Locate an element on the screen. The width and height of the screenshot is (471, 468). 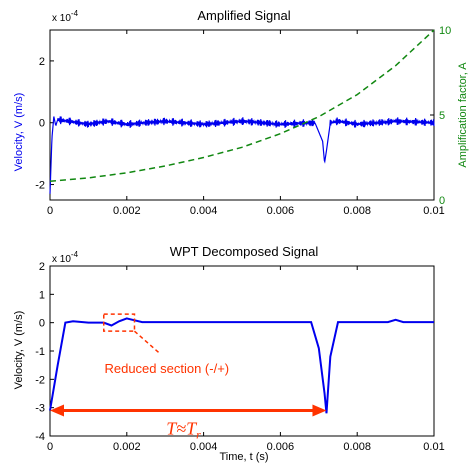
chart2-y-tick-label: -4 is located at coordinates (40, 437).